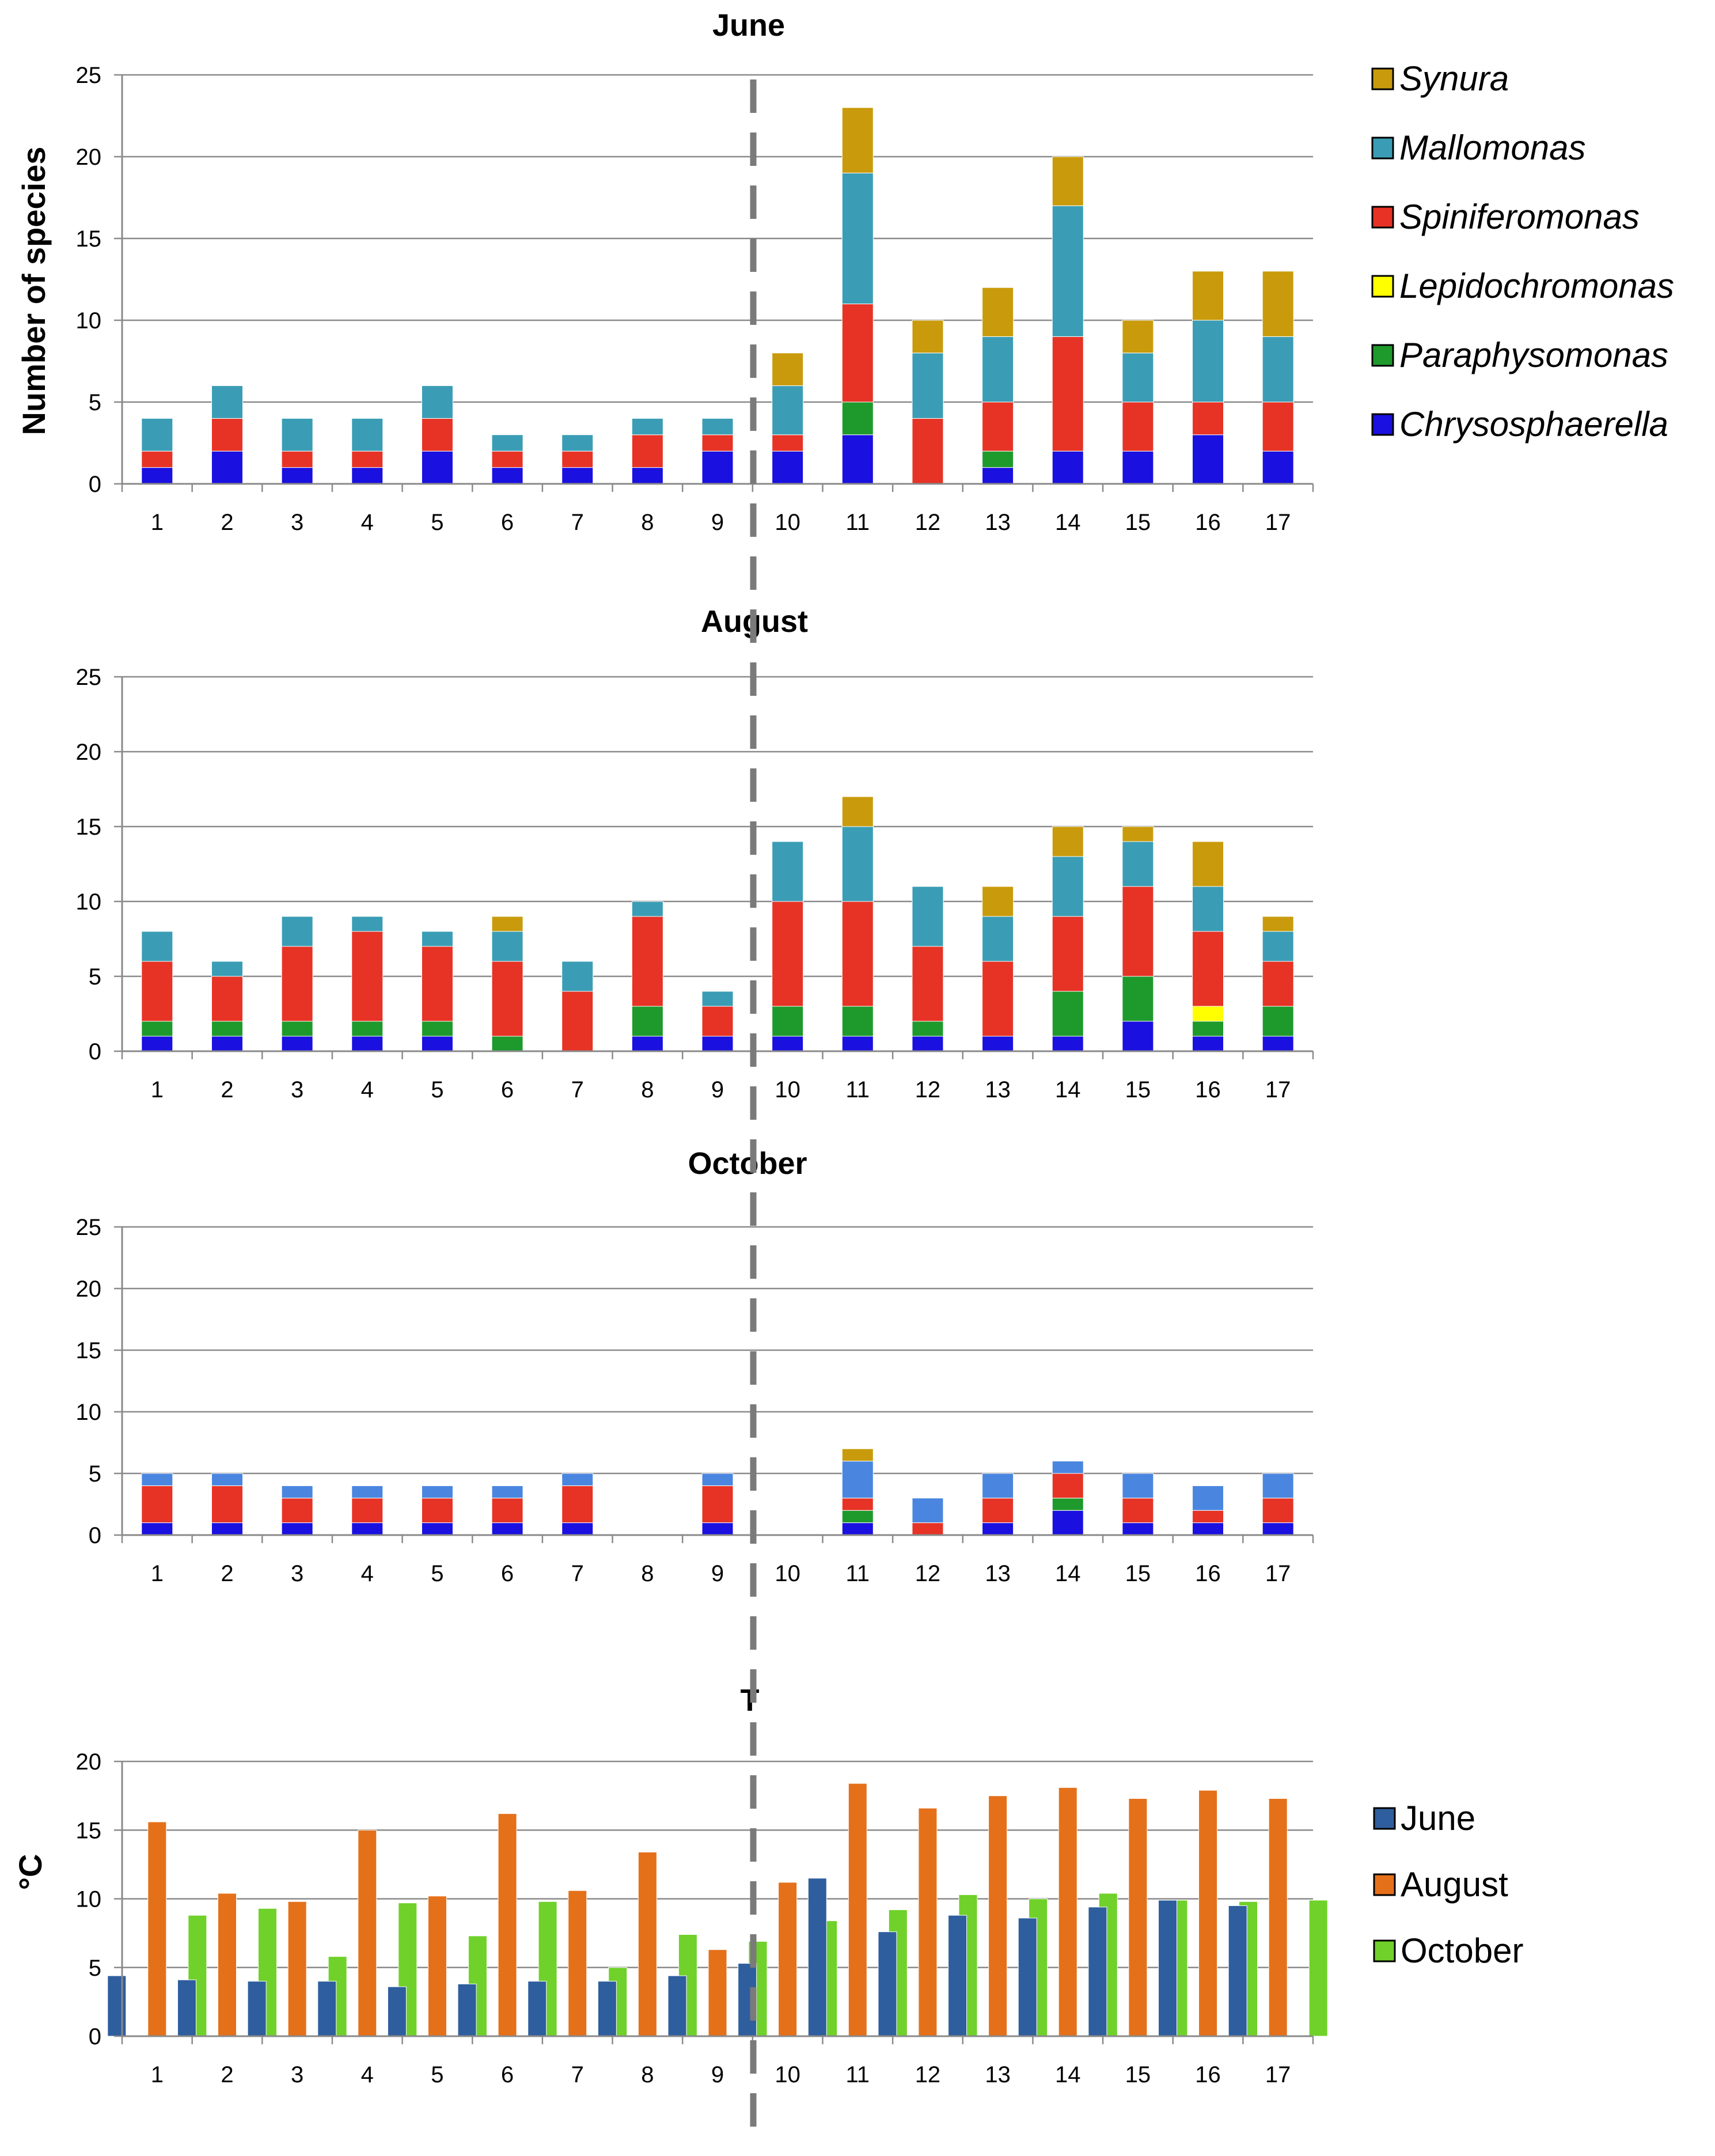 The image size is (1715, 2156). What do you see at coordinates (297, 459) in the screenshot?
I see `bar-june-site-3-spiniferomonas` at bounding box center [297, 459].